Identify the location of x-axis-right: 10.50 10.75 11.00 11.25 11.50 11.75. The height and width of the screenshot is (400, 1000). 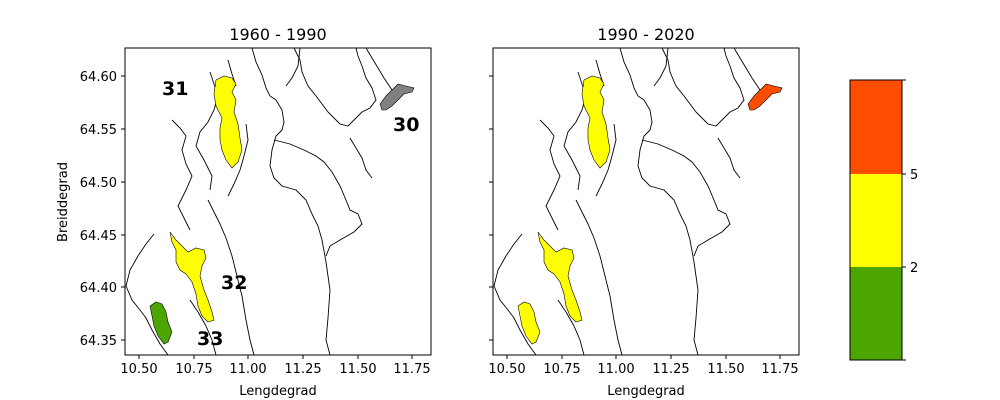
(643, 366).